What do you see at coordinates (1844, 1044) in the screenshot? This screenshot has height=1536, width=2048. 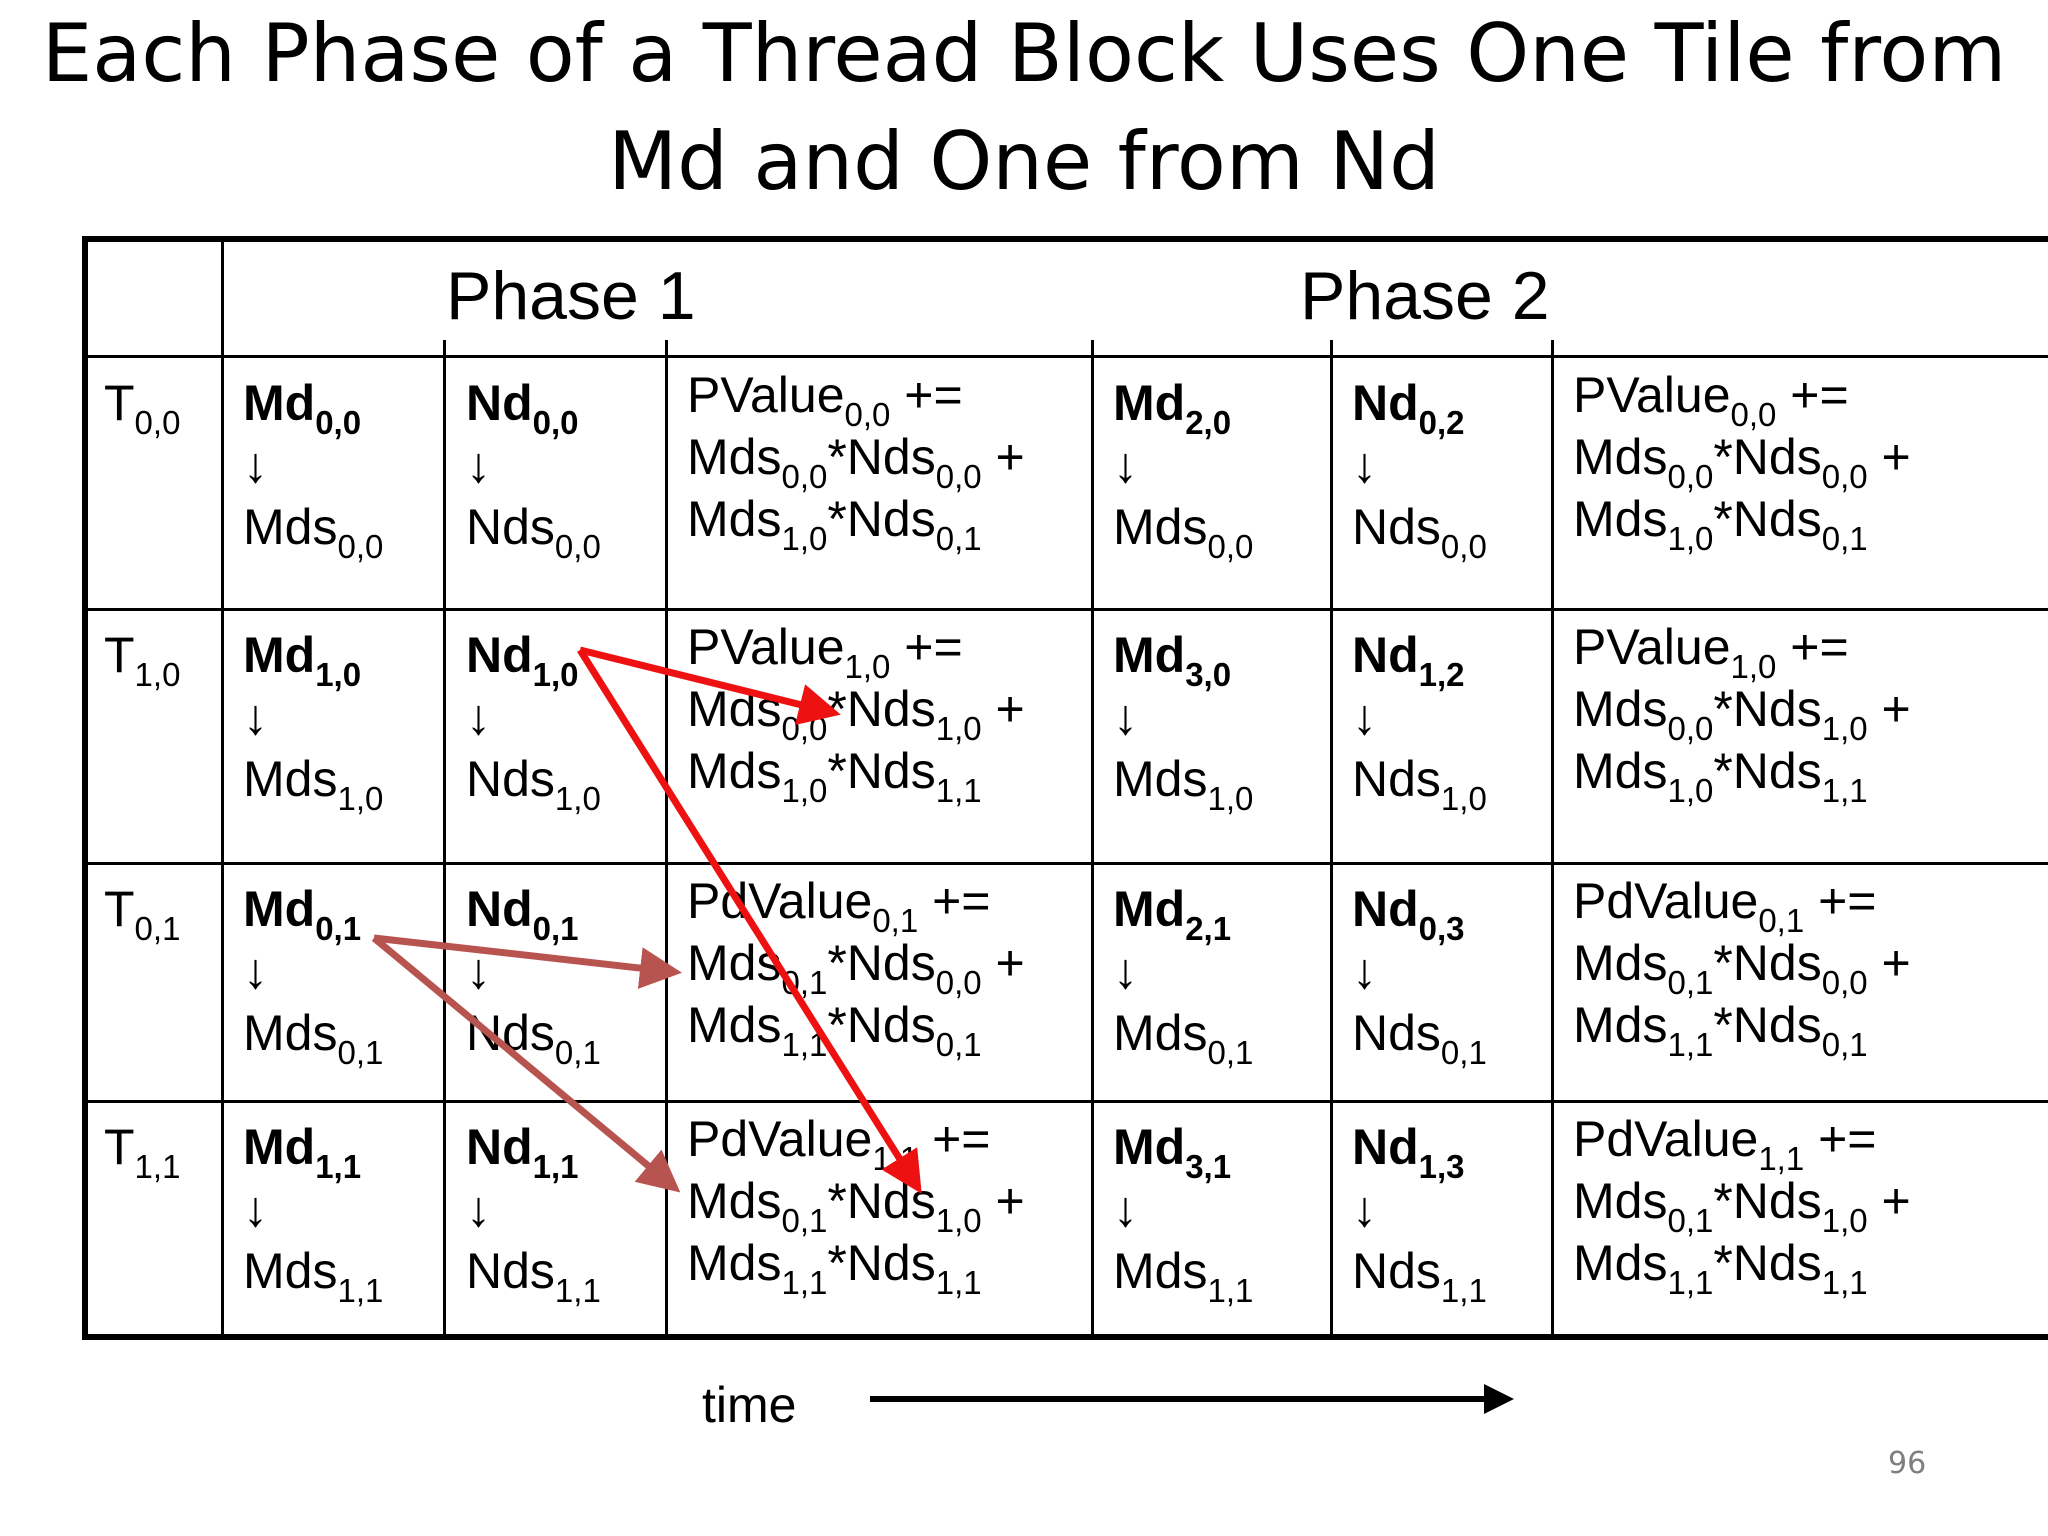 I see `term2-nds-index: 0,1` at bounding box center [1844, 1044].